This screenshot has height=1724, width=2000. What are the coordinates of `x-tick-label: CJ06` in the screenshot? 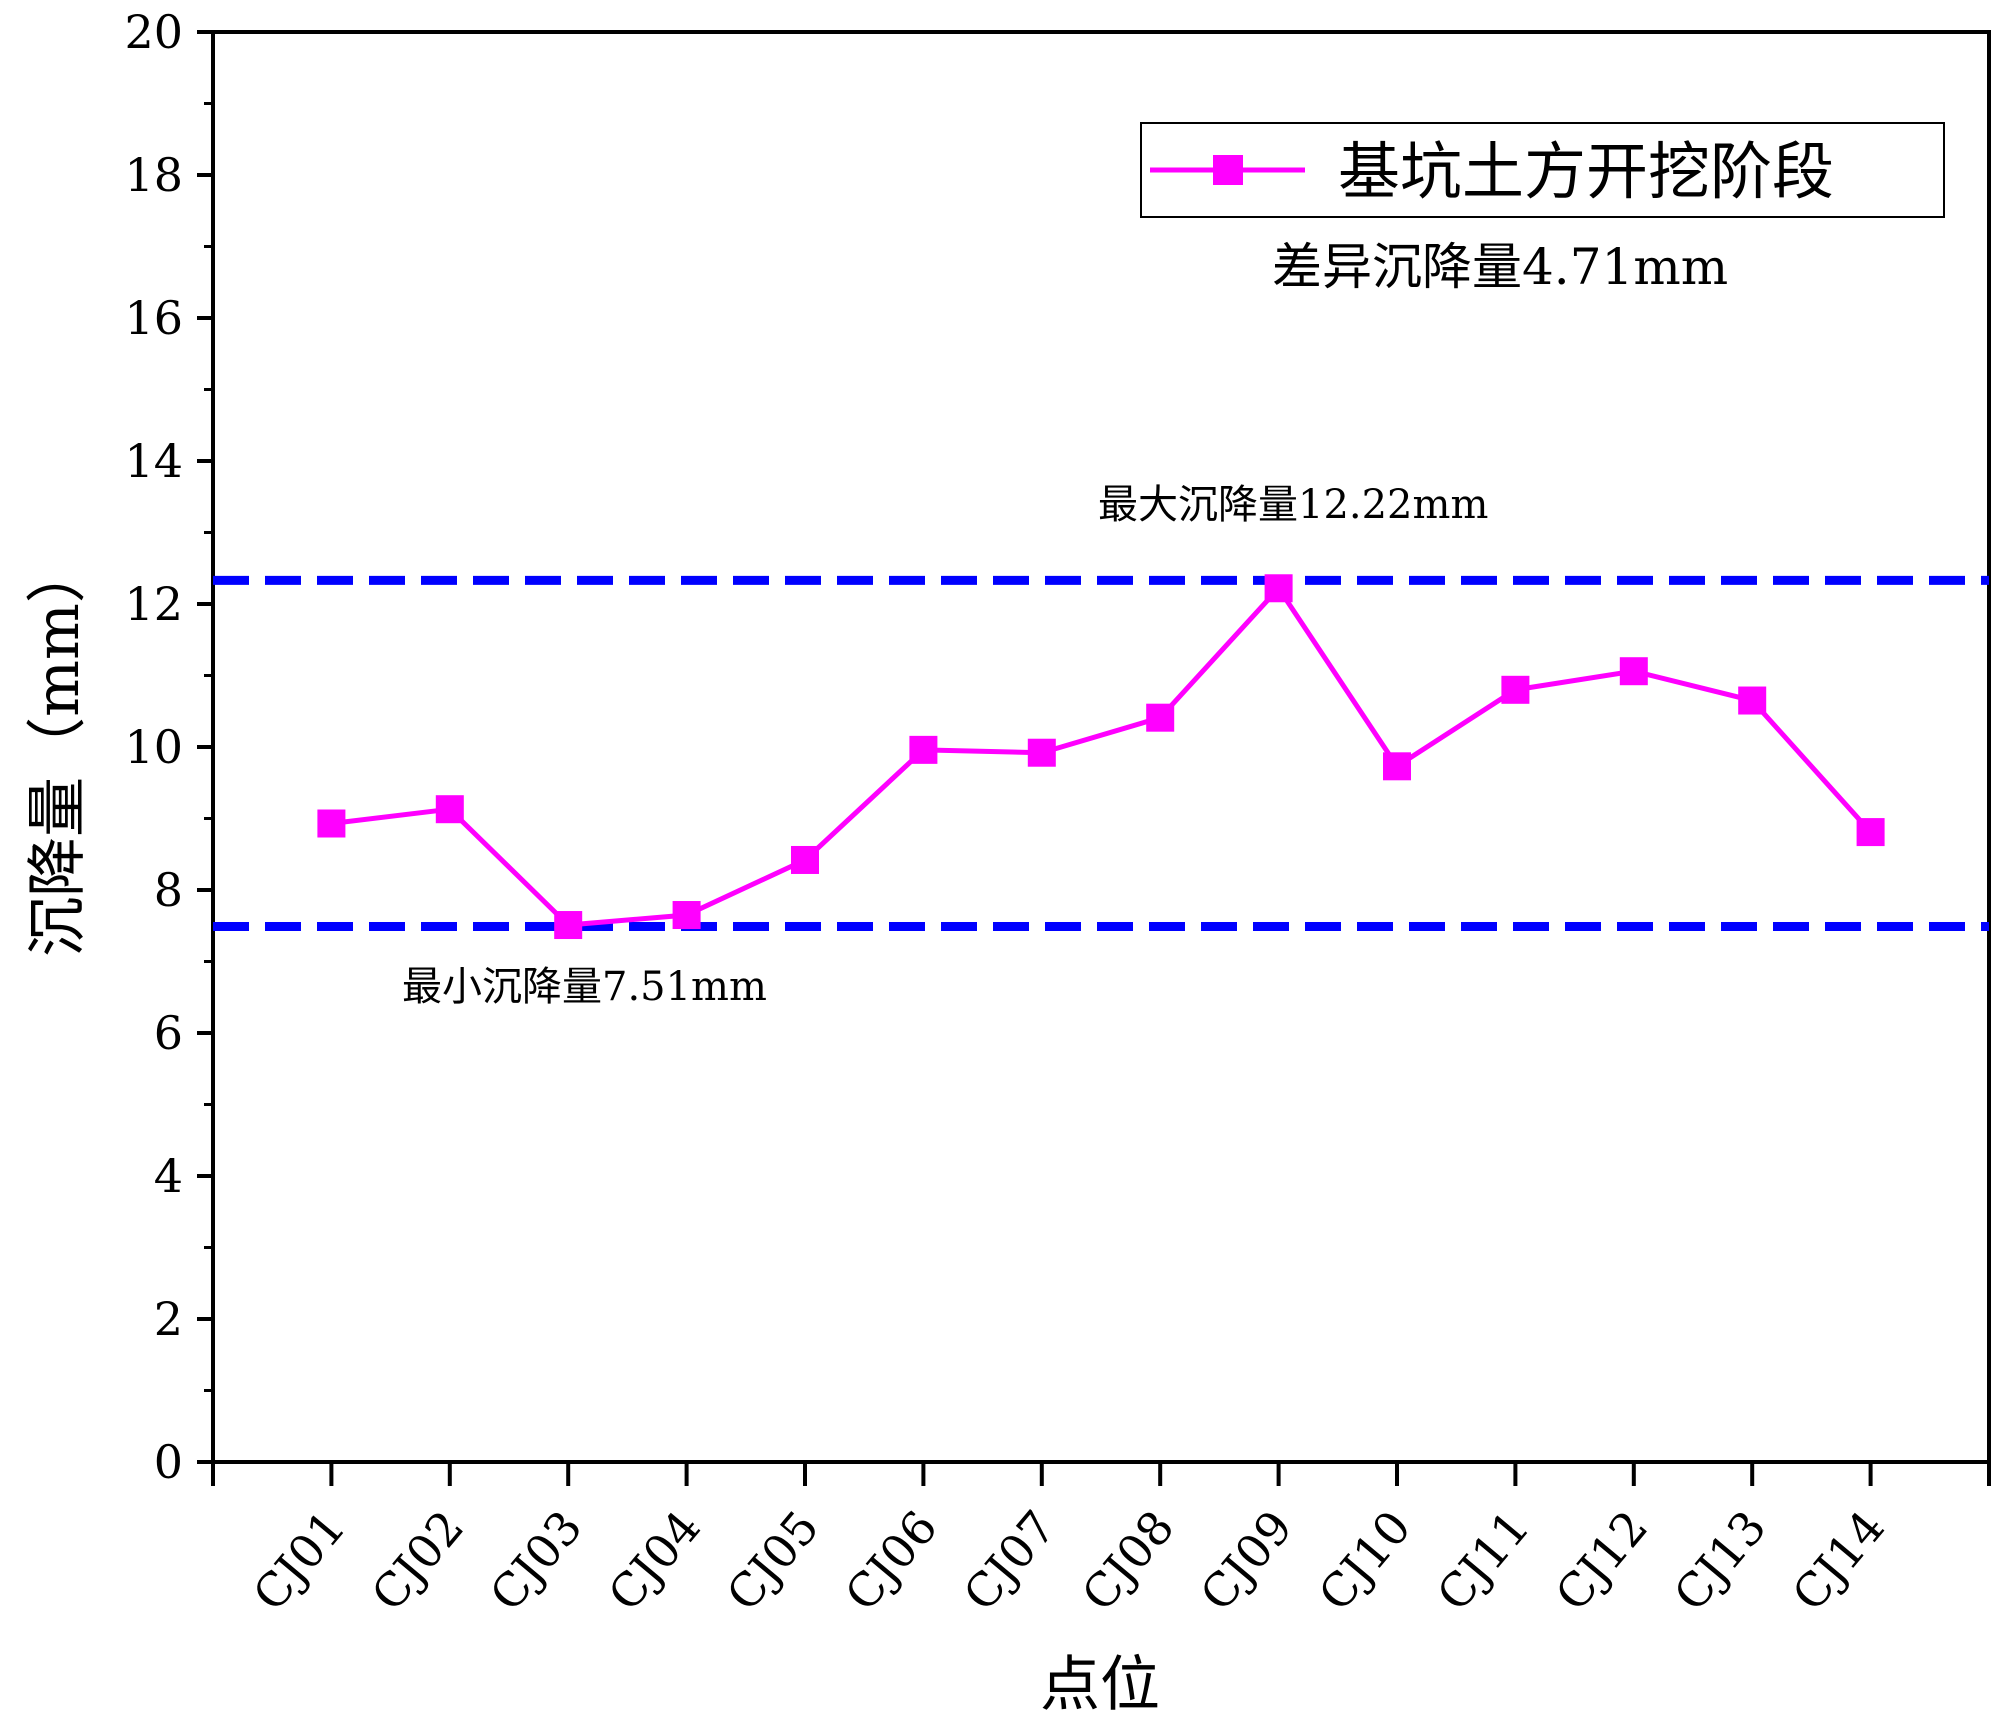 It's located at (890, 1560).